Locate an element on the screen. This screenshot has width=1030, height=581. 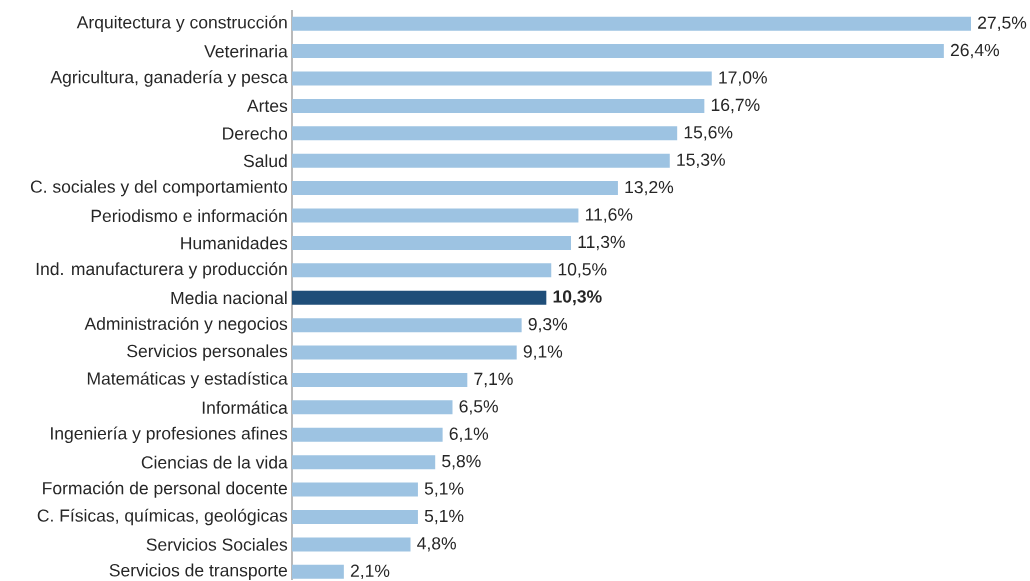
y-tick-label: Servicios personales is located at coordinates (207, 352).